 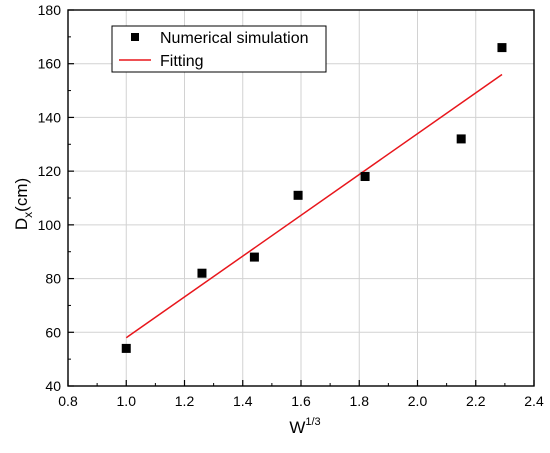 What do you see at coordinates (301, 401) in the screenshot?
I see `x-tick-label: 1.6` at bounding box center [301, 401].